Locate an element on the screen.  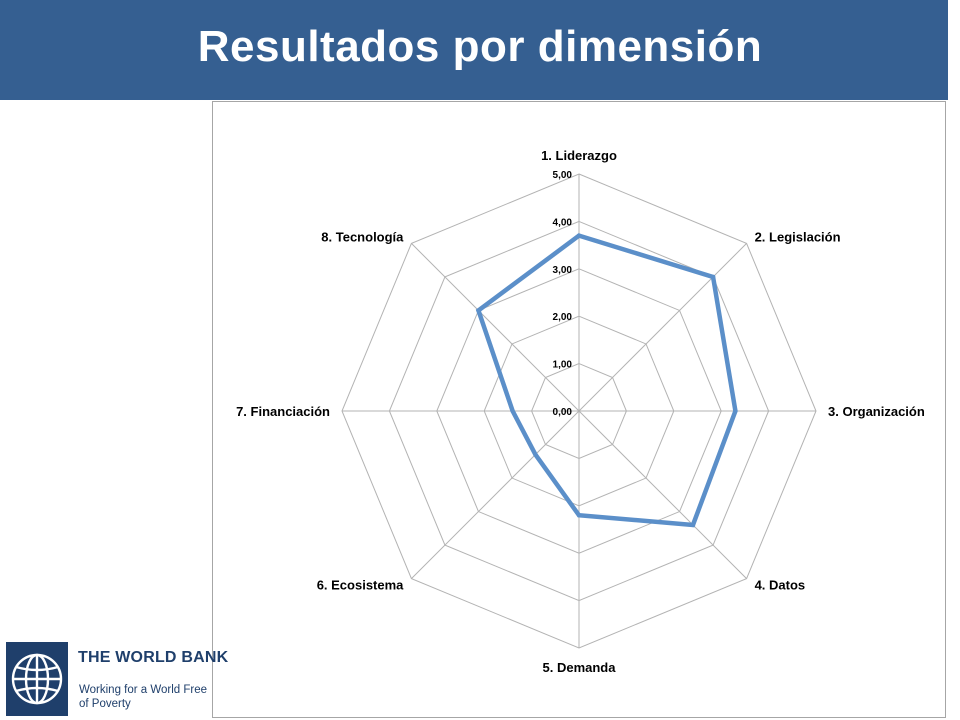
tick-label: 0,00 is located at coordinates (563, 412).